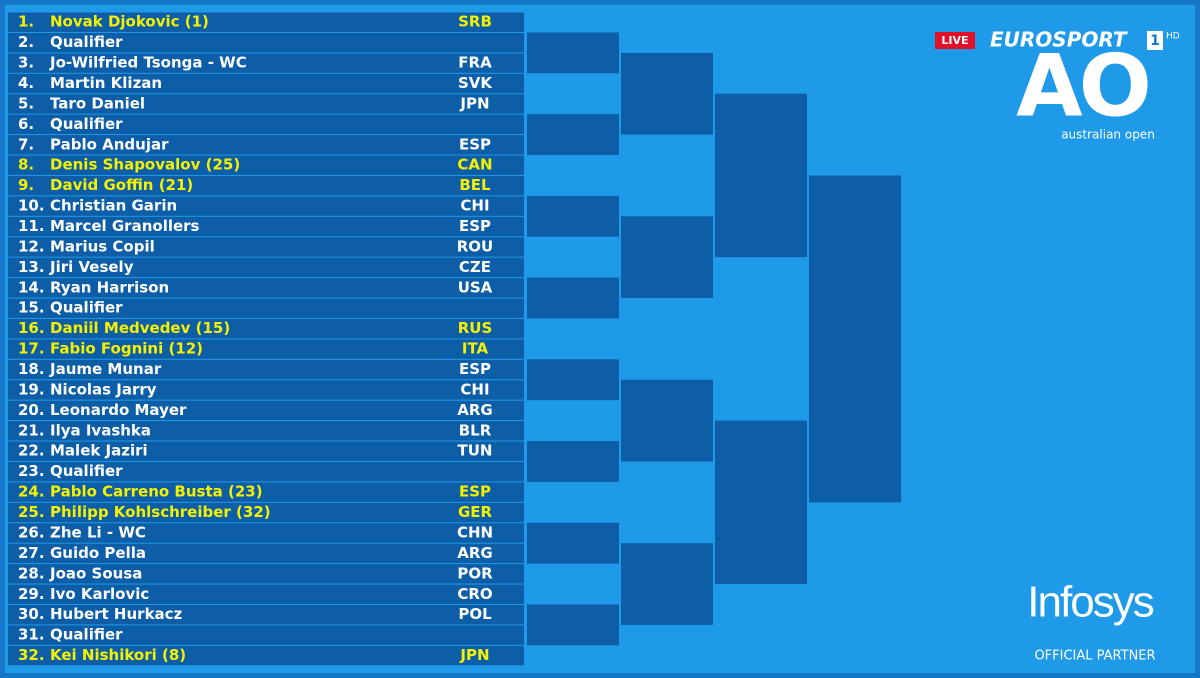  Describe the element at coordinates (31, 246) in the screenshot. I see `player-position: 12.` at that location.